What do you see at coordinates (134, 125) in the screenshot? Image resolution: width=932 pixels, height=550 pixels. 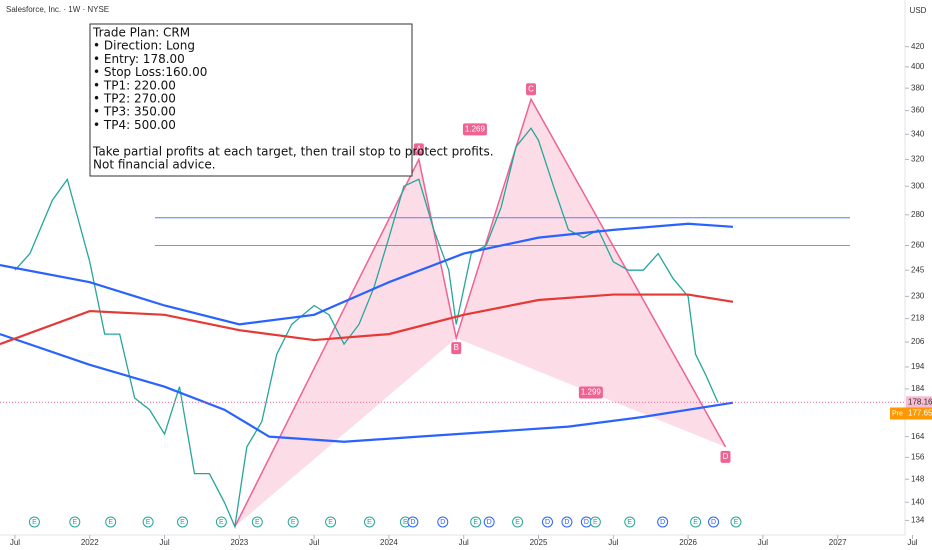 I see `trade-plan-line: • TP4: 500.00` at bounding box center [134, 125].